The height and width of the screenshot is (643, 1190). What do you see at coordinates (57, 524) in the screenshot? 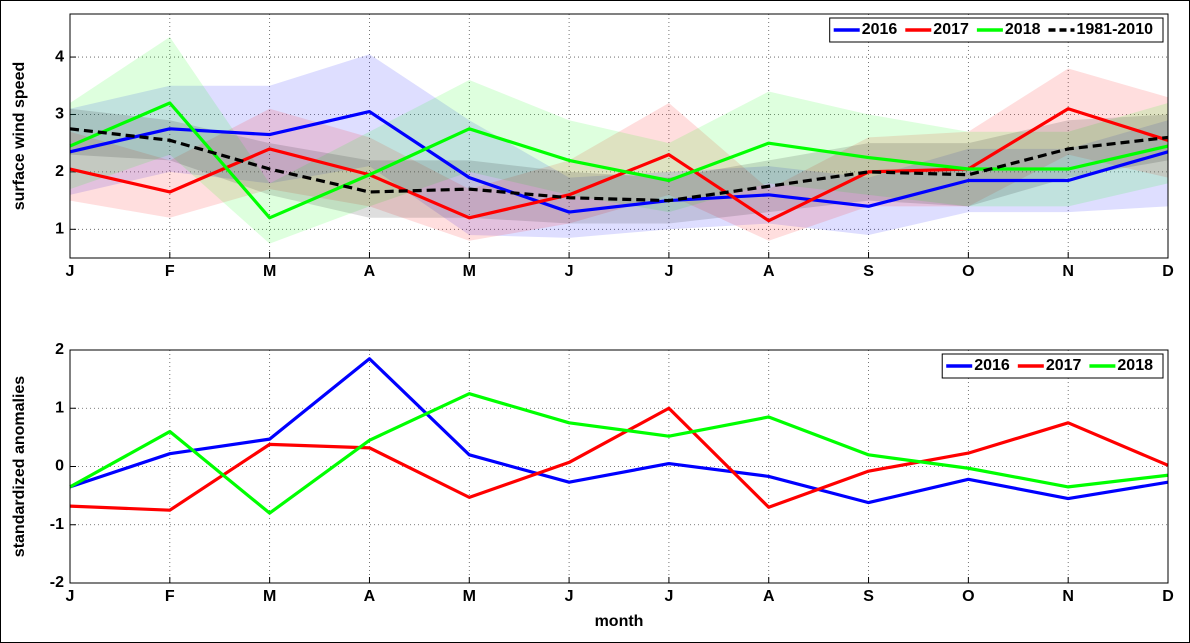
I see `y-tick-label: -1` at bounding box center [57, 524].